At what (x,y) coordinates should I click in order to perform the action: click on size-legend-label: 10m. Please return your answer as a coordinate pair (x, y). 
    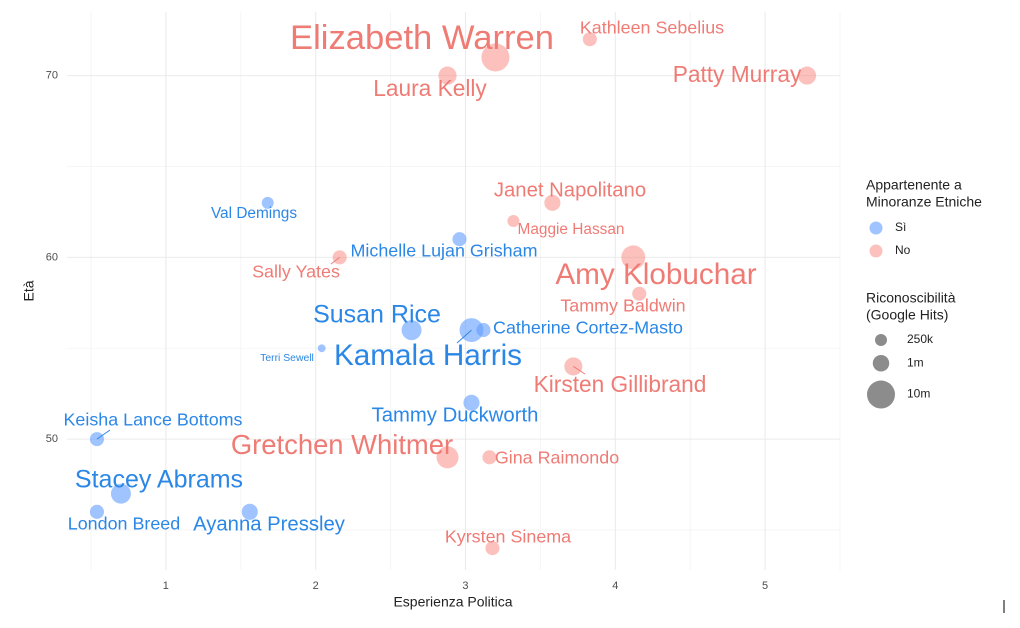
    Looking at the image, I should click on (918, 394).